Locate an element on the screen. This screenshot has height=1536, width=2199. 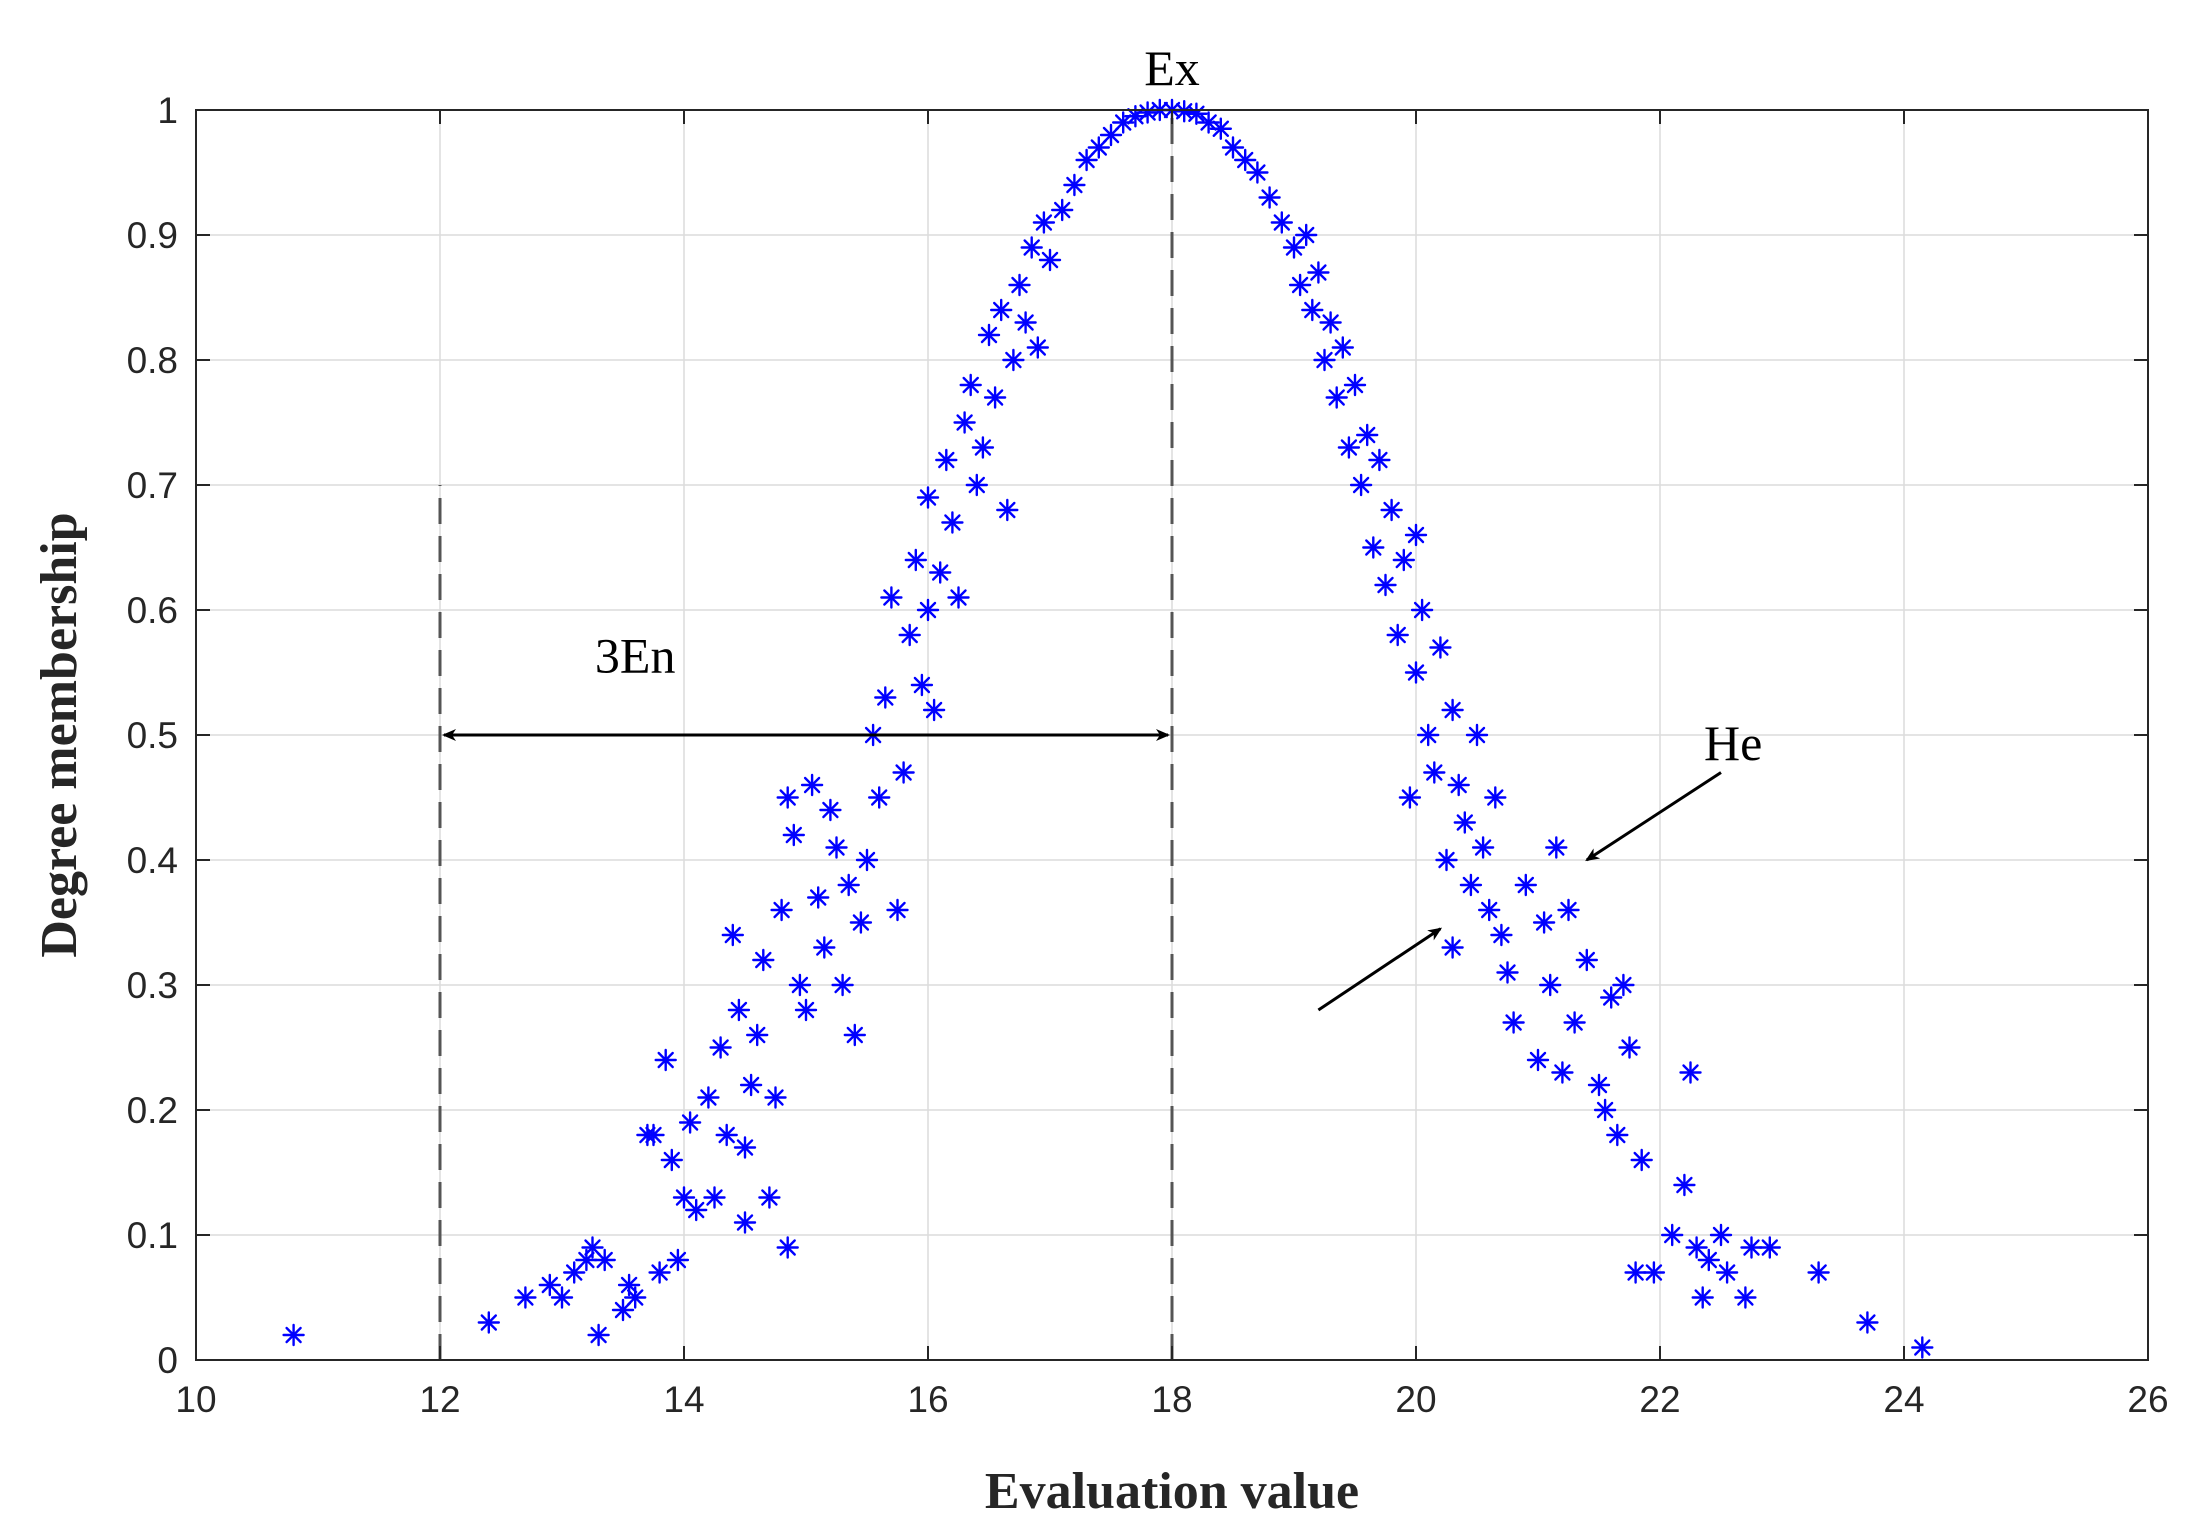
annotation-he-label: He is located at coordinates (1733, 743).